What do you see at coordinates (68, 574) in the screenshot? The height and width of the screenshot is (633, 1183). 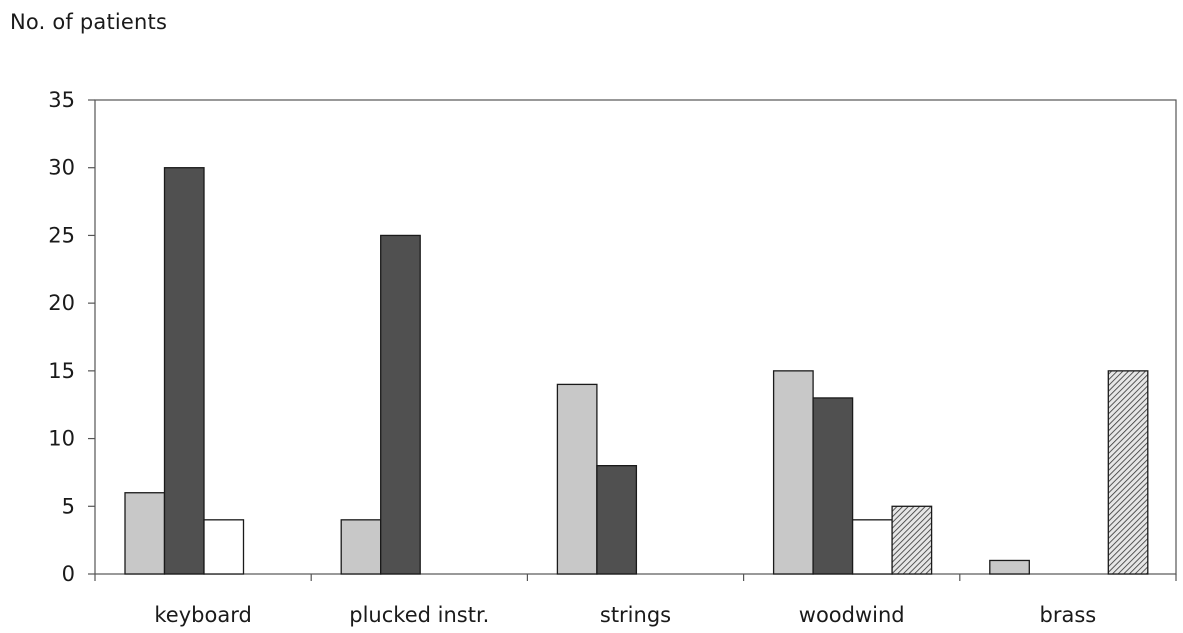 I see `y-tick-label: 0` at bounding box center [68, 574].